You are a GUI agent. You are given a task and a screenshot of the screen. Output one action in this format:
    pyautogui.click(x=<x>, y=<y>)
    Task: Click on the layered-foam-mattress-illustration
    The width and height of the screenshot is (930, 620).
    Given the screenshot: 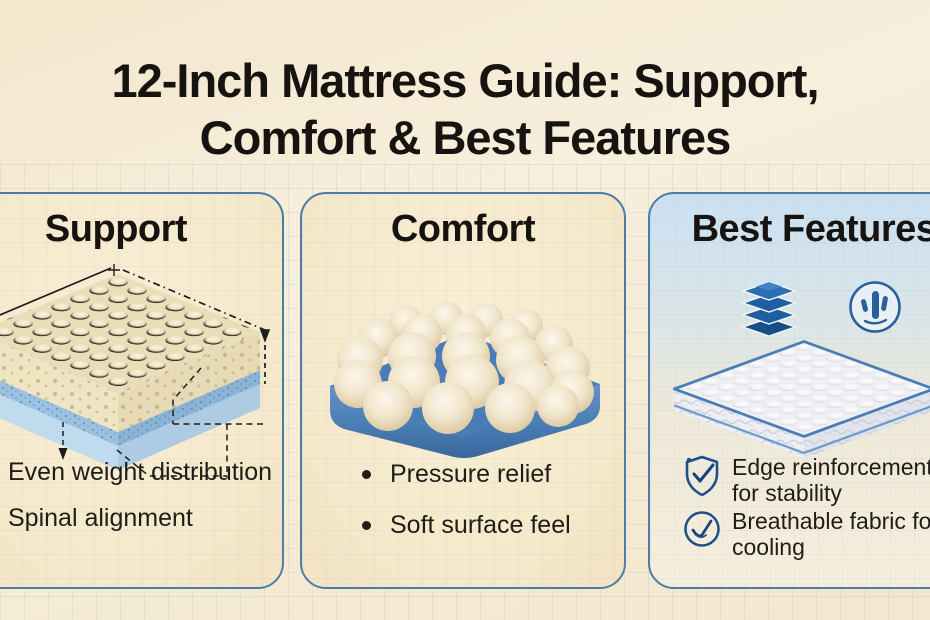 What is the action you would take?
    pyautogui.click(x=135, y=370)
    